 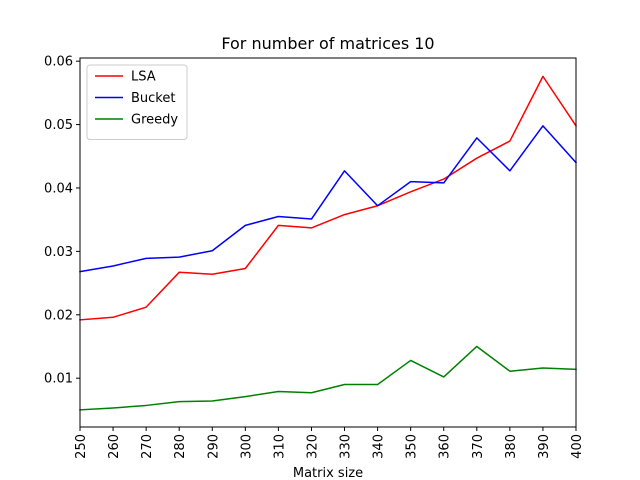 What do you see at coordinates (58, 188) in the screenshot?
I see `y-tick-label: 0.04` at bounding box center [58, 188].